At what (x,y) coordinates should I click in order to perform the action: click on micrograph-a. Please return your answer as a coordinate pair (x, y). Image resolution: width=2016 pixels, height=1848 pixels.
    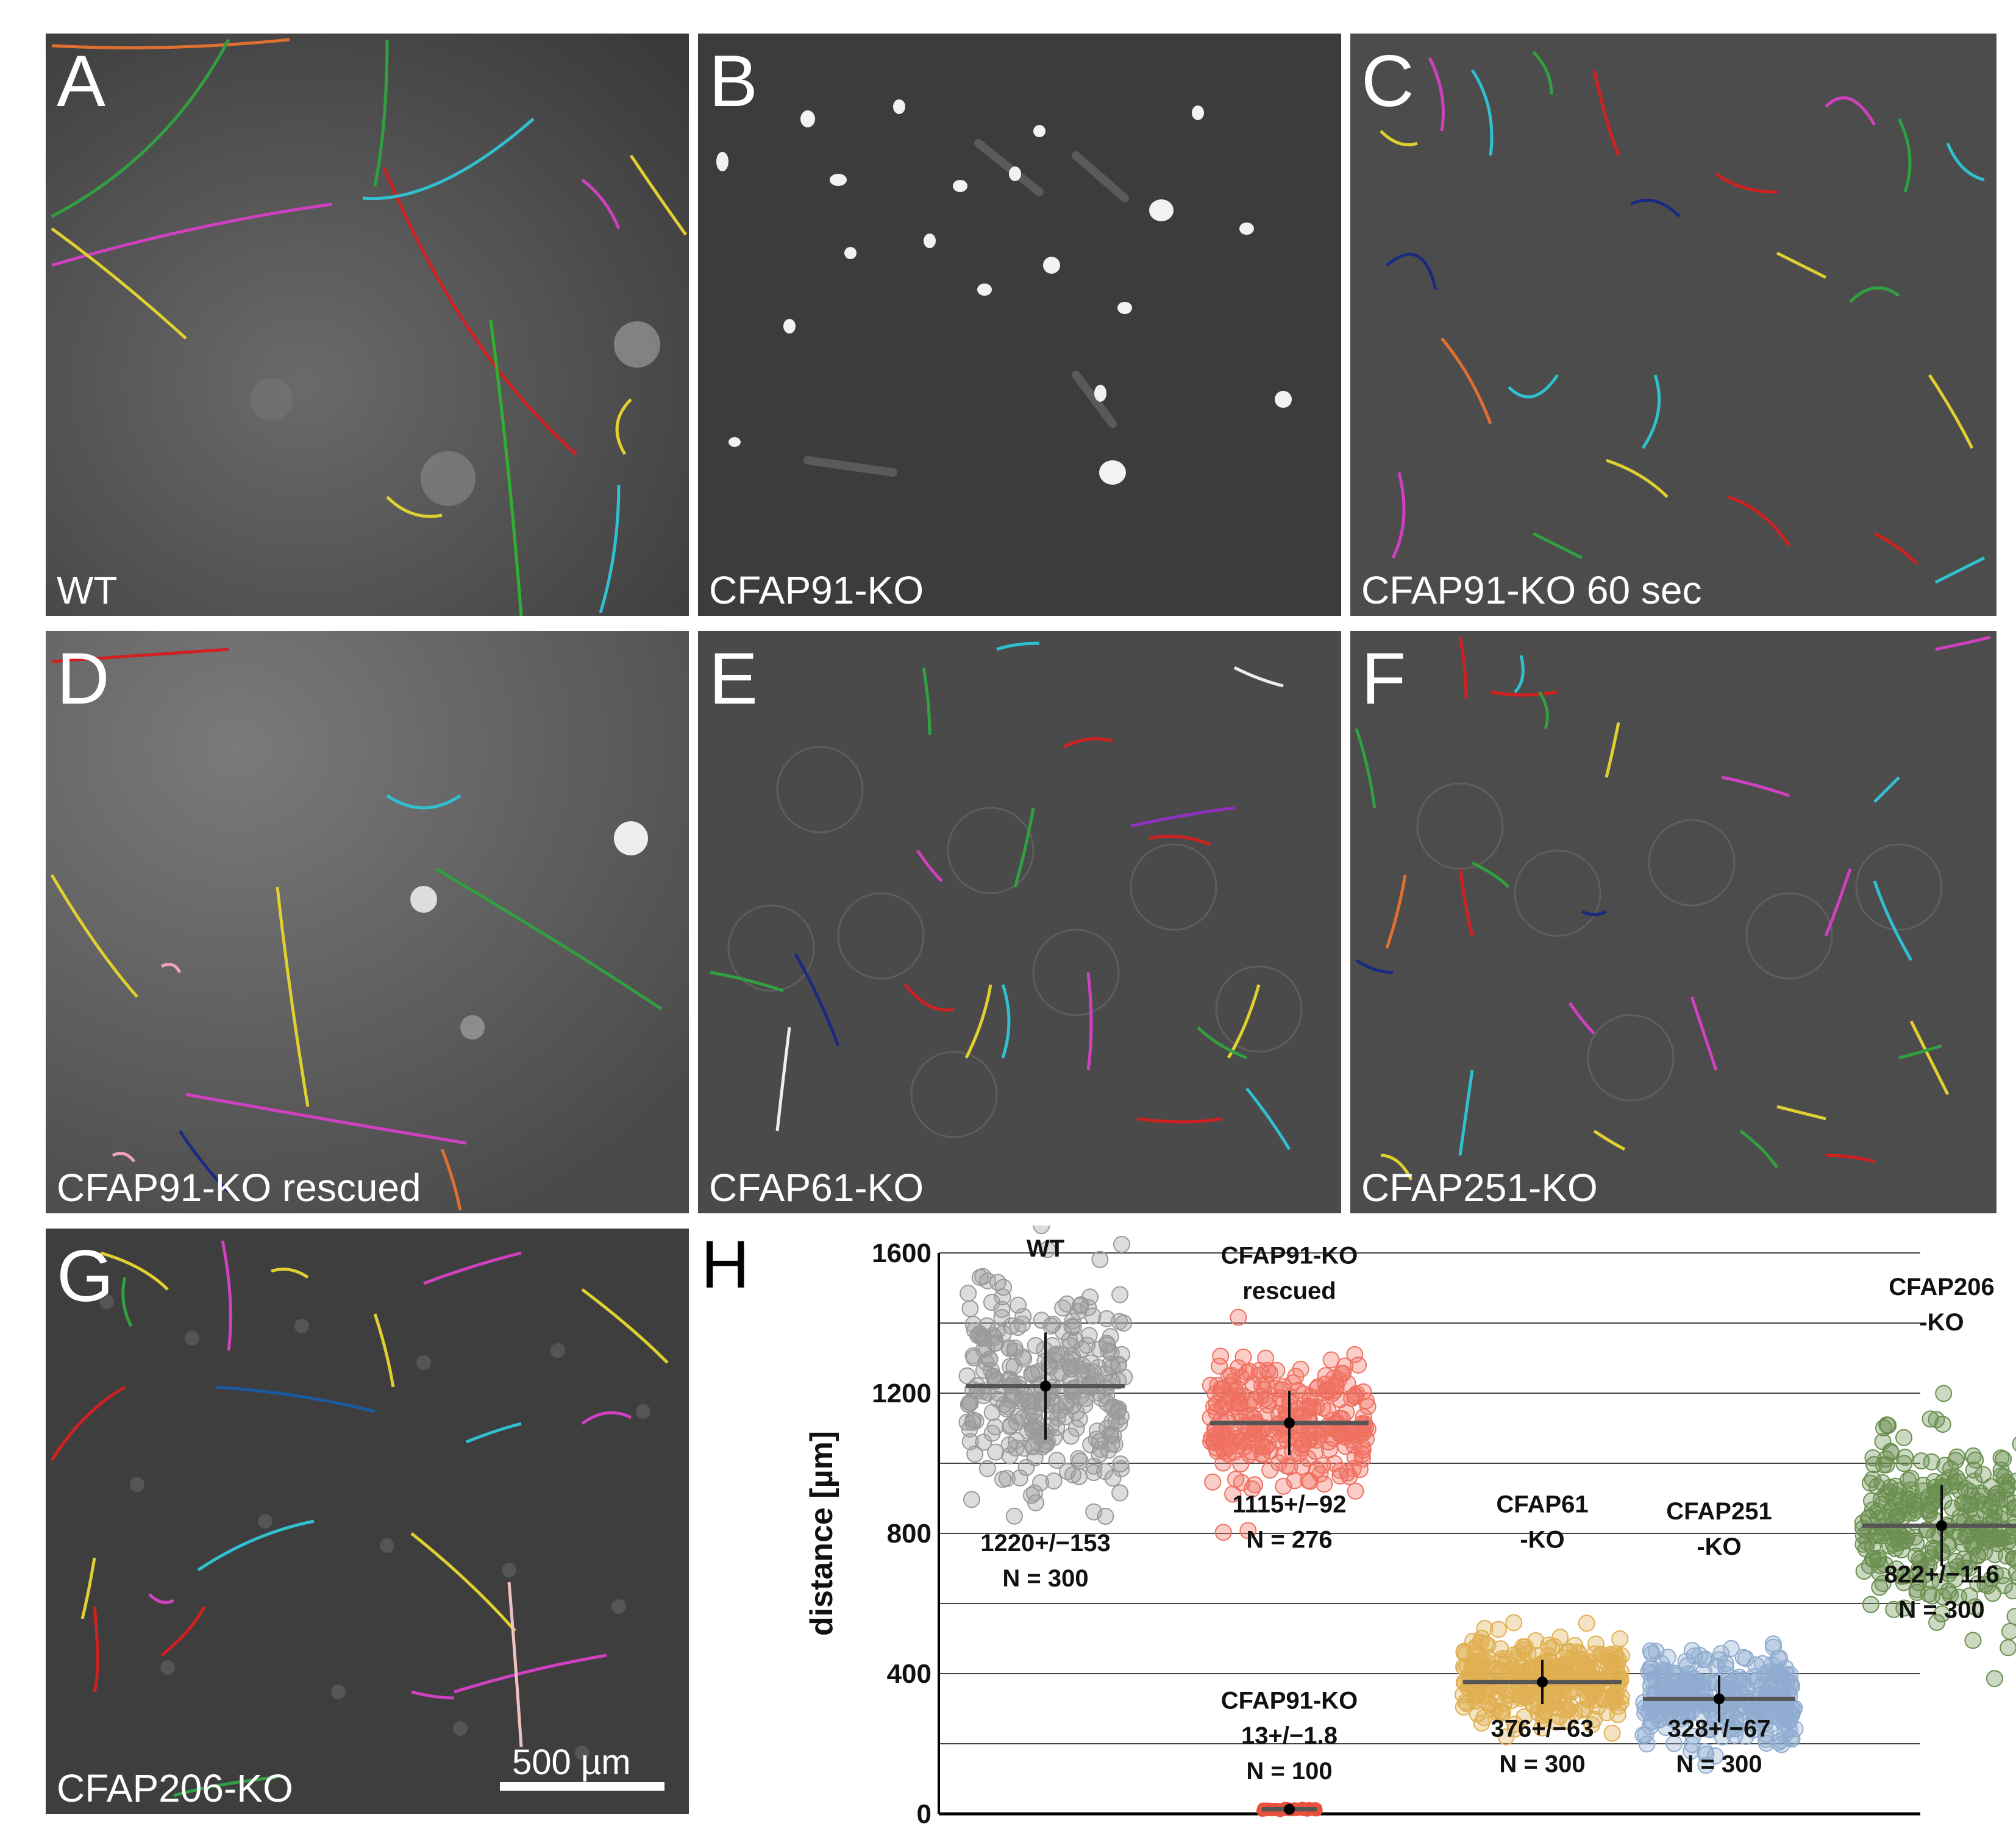
    Looking at the image, I should click on (367, 325).